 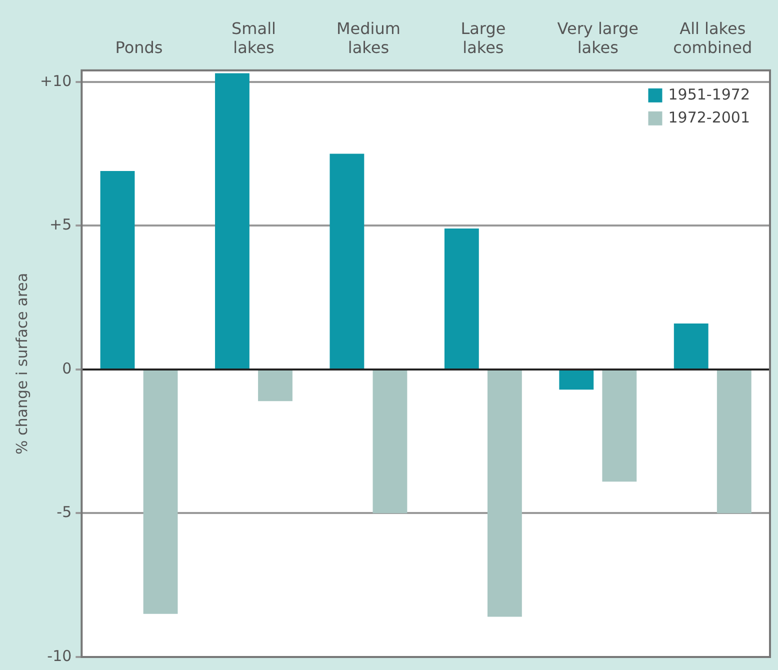 What do you see at coordinates (56, 81) in the screenshot?
I see `y-tick-label: +10` at bounding box center [56, 81].